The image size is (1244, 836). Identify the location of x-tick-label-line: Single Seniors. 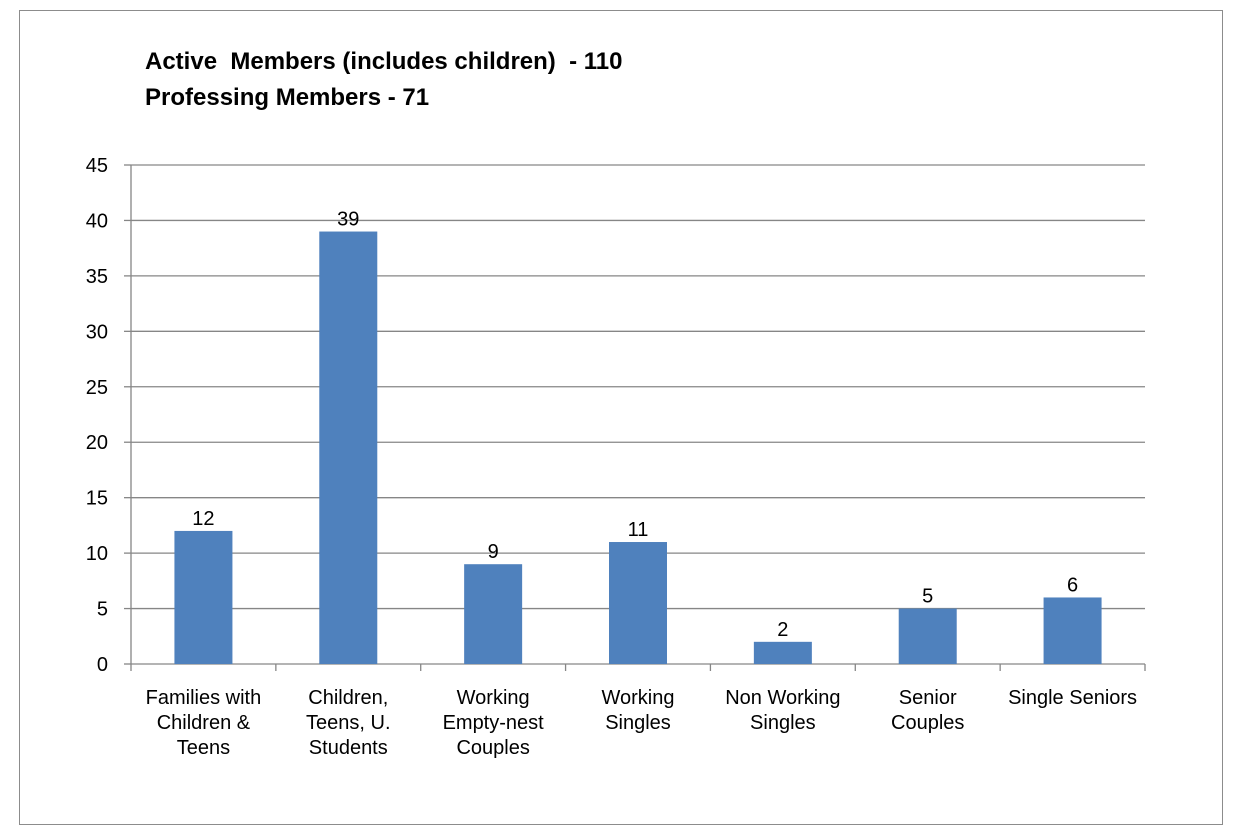
(1072, 698).